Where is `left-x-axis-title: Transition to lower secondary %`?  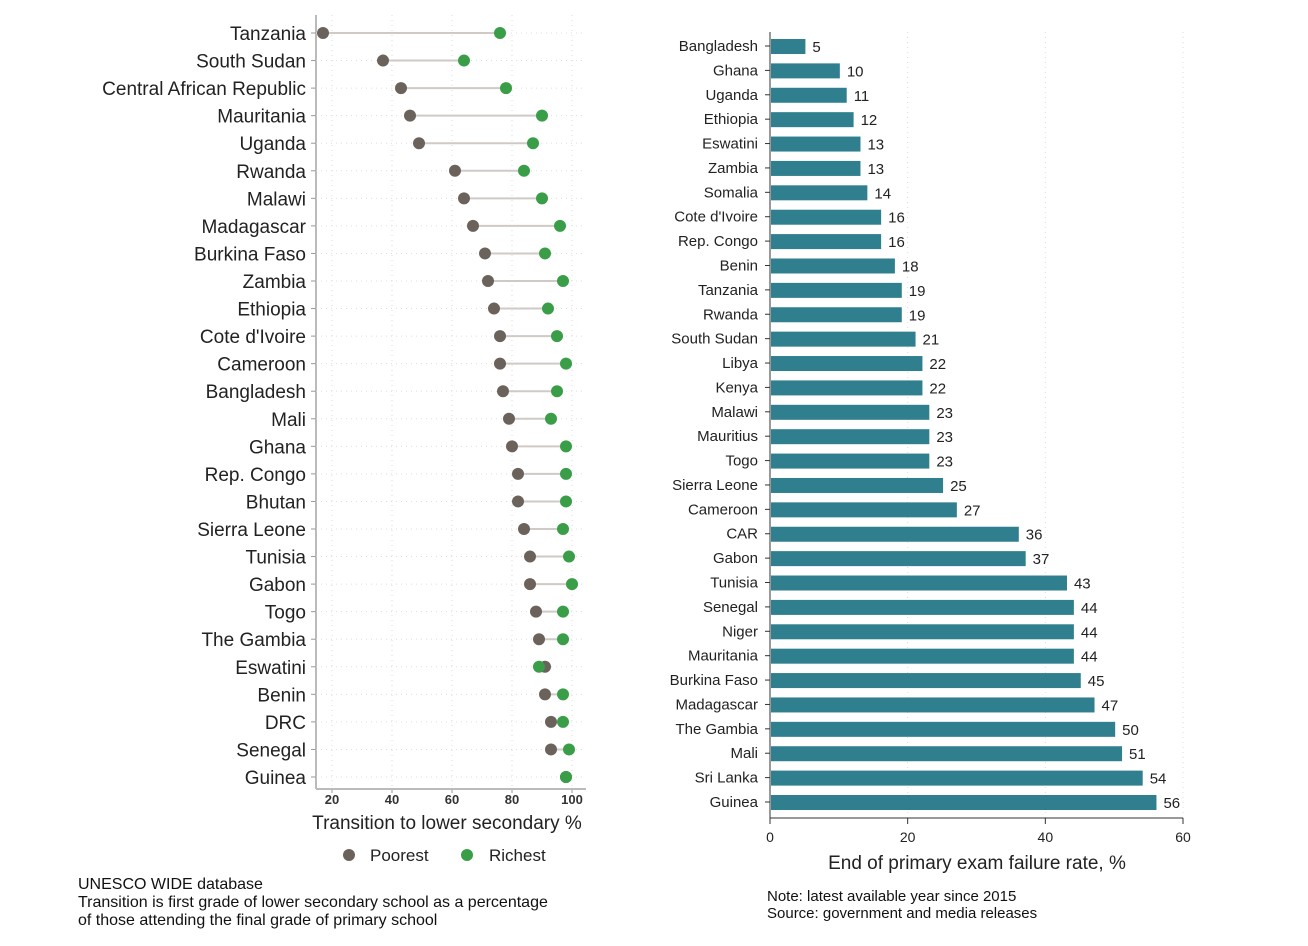 left-x-axis-title: Transition to lower secondary % is located at coordinates (447, 823).